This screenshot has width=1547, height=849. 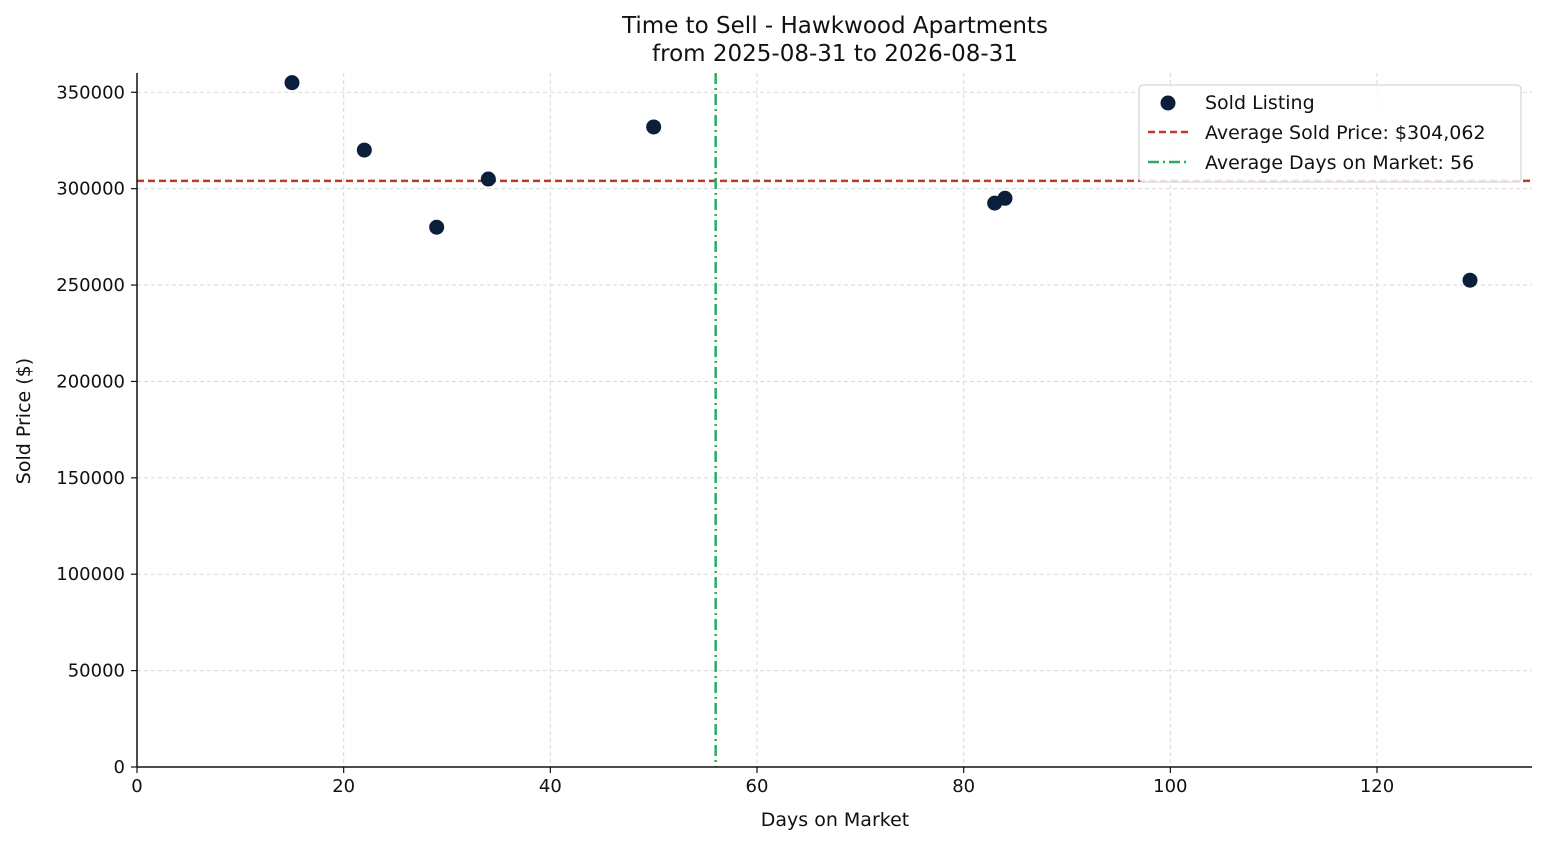 What do you see at coordinates (757, 786) in the screenshot?
I see `x-tick-label: 60` at bounding box center [757, 786].